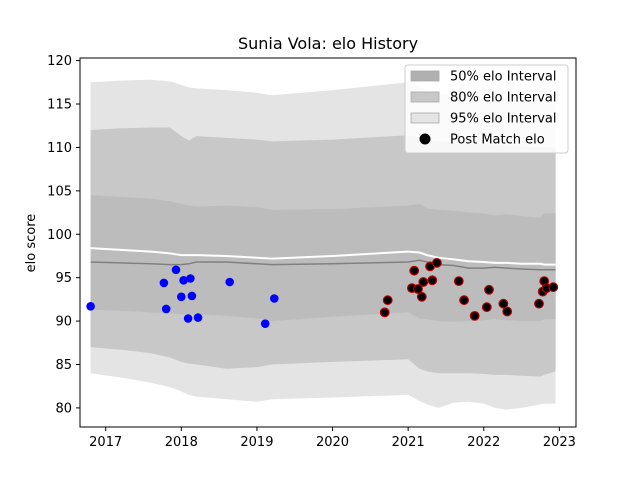  Describe the element at coordinates (332, 442) in the screenshot. I see `x-tick-label: 2020` at that location.